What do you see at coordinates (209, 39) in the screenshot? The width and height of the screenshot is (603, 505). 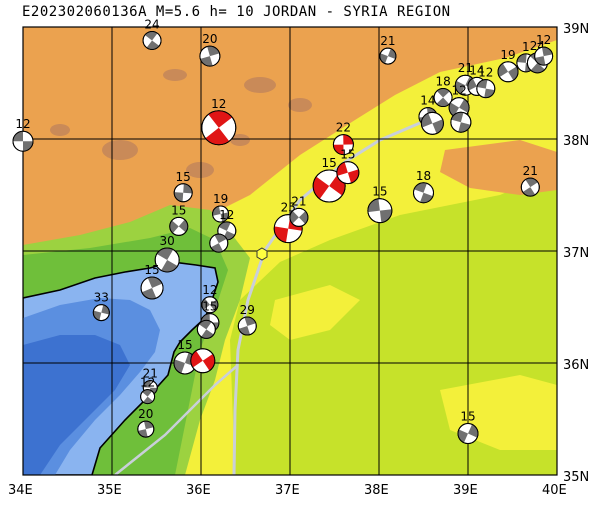 I see `event-depth-label: 20` at bounding box center [209, 39].